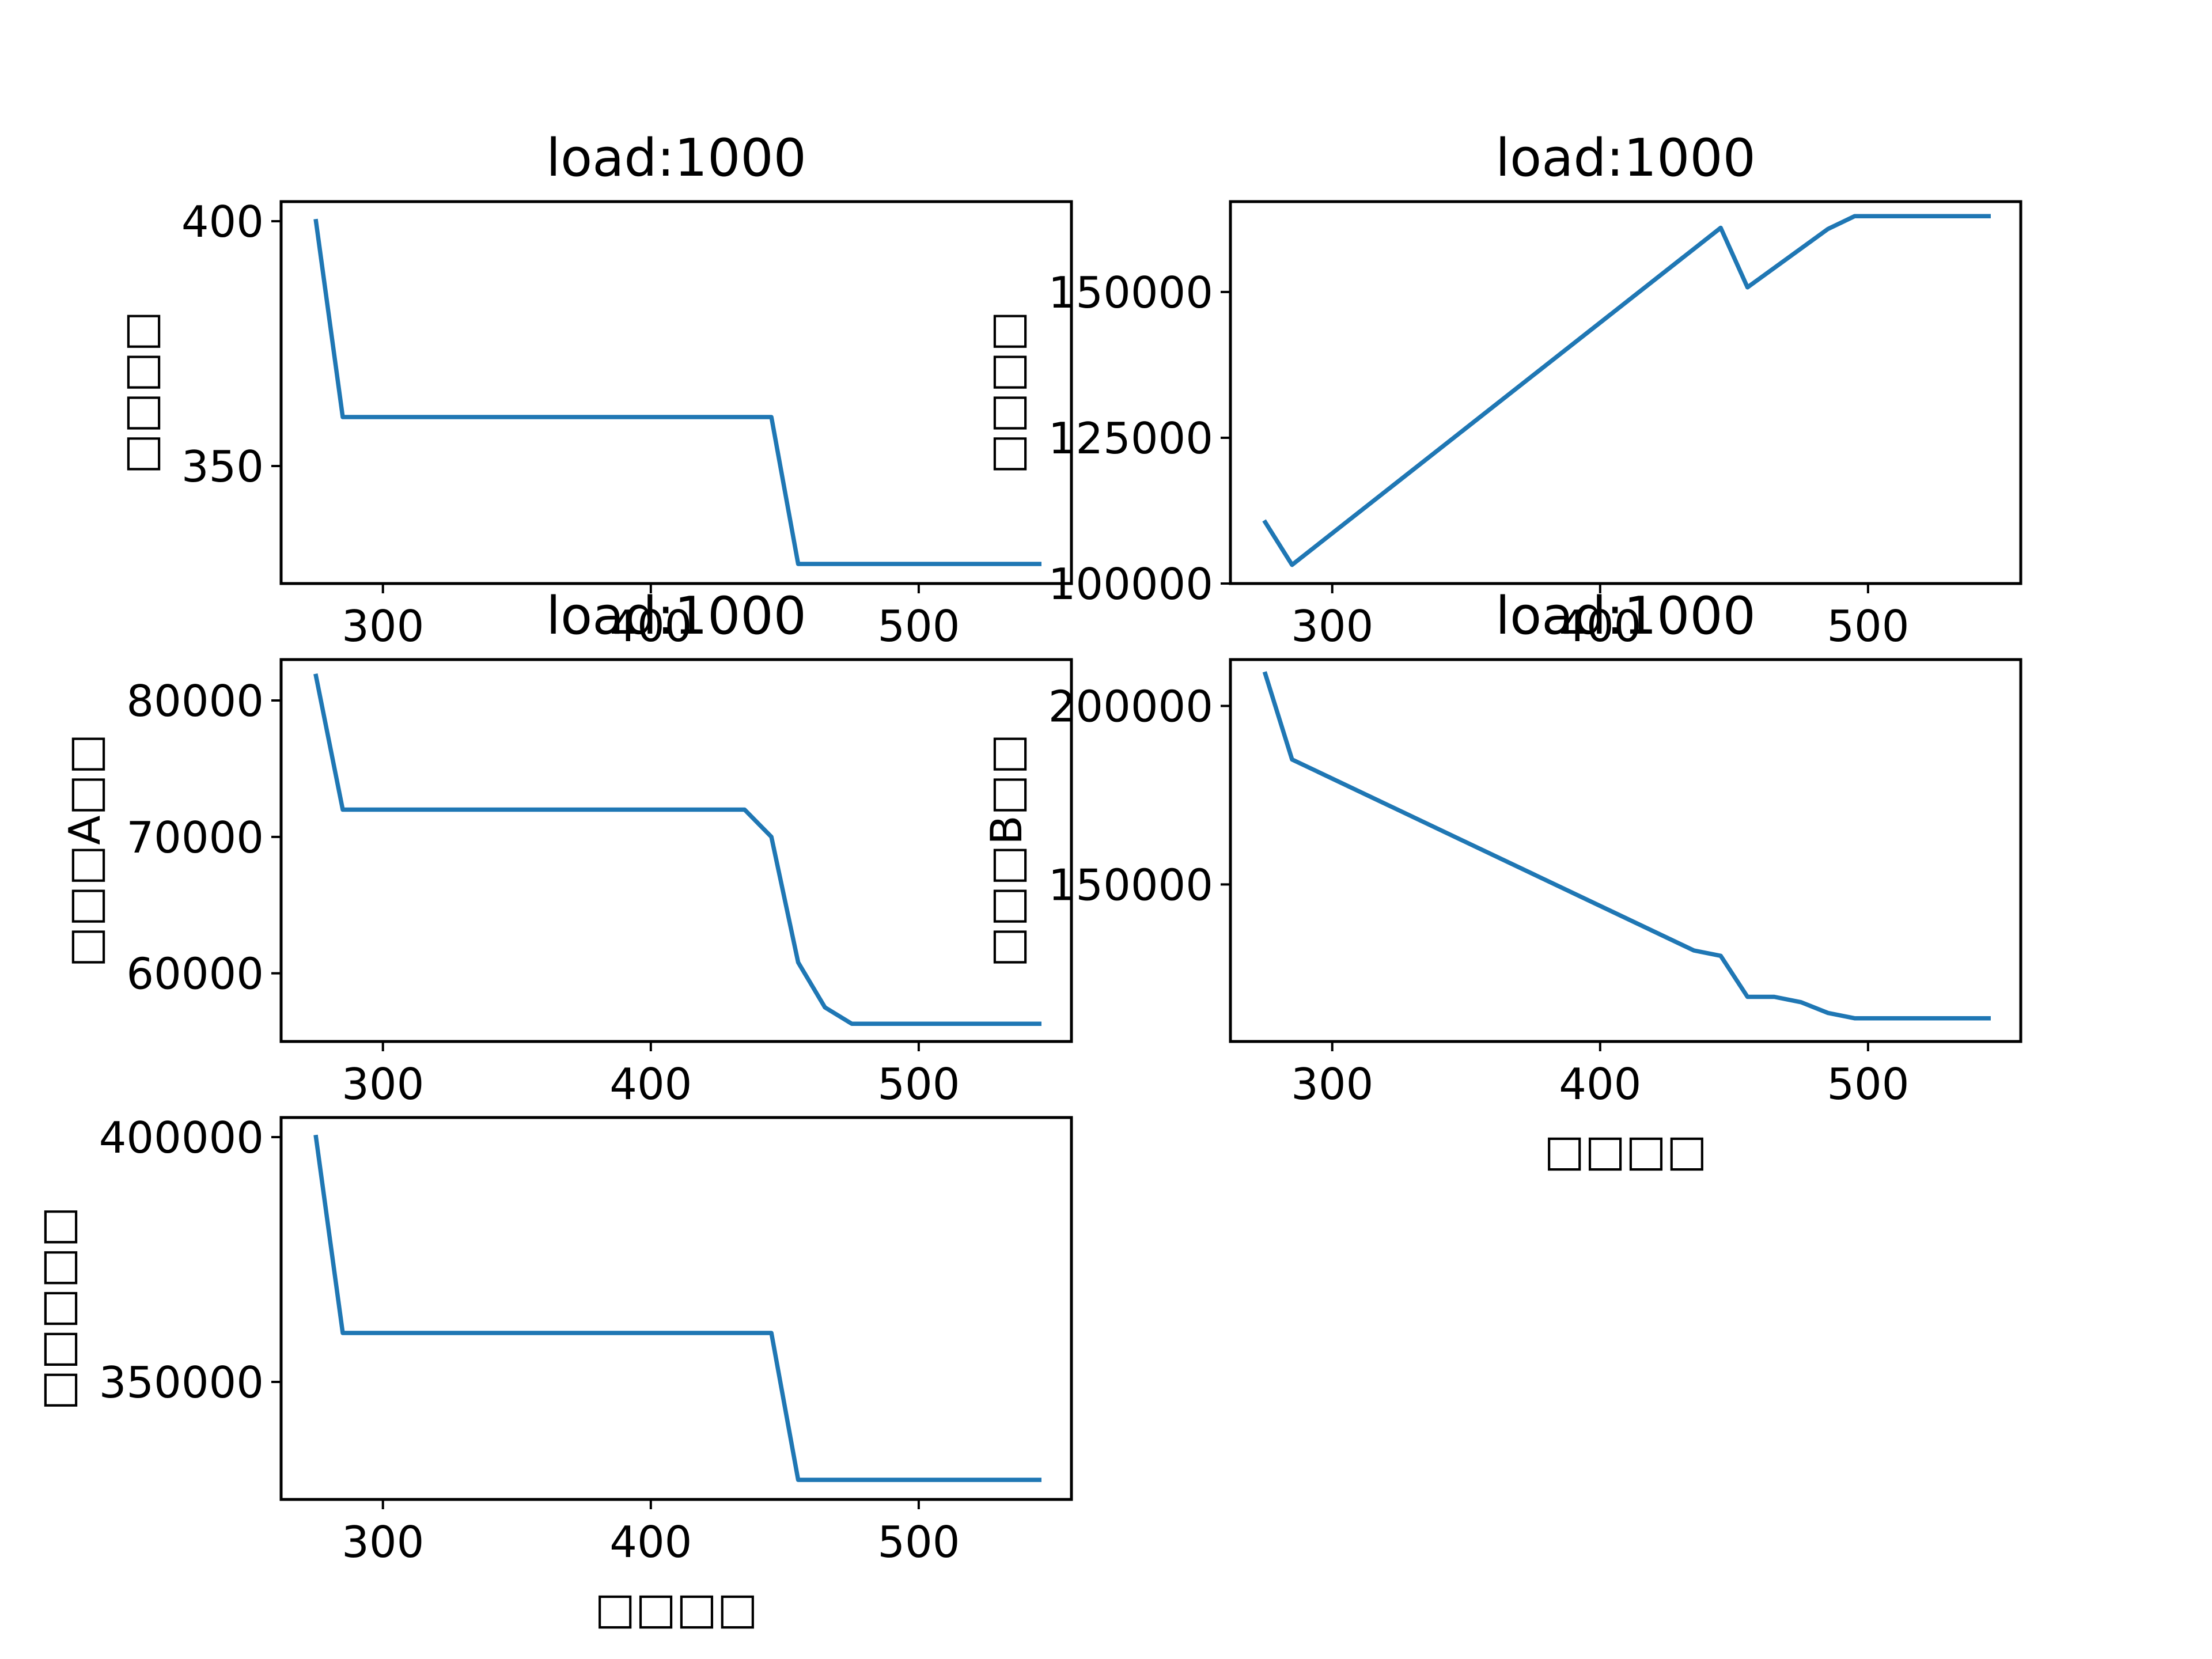  What do you see at coordinates (195, 837) in the screenshot?
I see `subplot-3-y-tick-label-70000: 70000` at bounding box center [195, 837].